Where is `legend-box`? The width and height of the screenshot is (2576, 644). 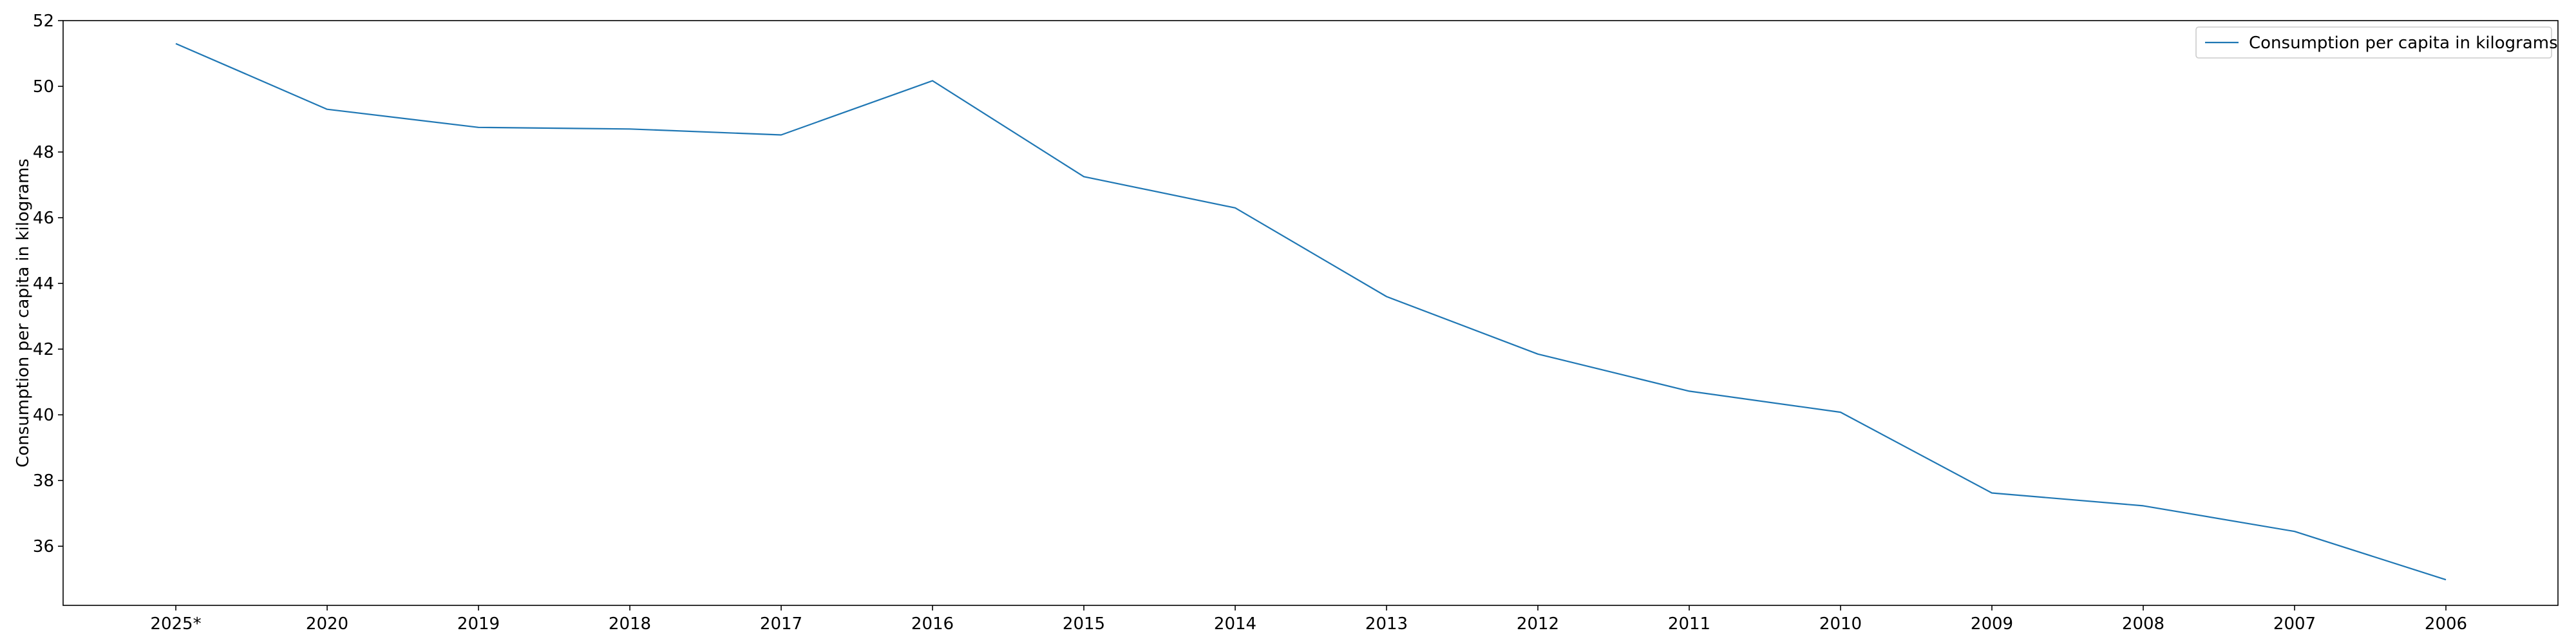 legend-box is located at coordinates (2373, 42).